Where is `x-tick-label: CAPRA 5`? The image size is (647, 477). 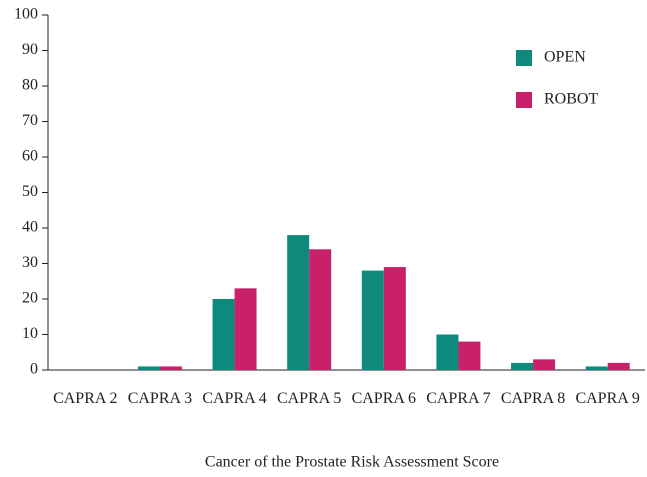
x-tick-label: CAPRA 5 is located at coordinates (309, 398).